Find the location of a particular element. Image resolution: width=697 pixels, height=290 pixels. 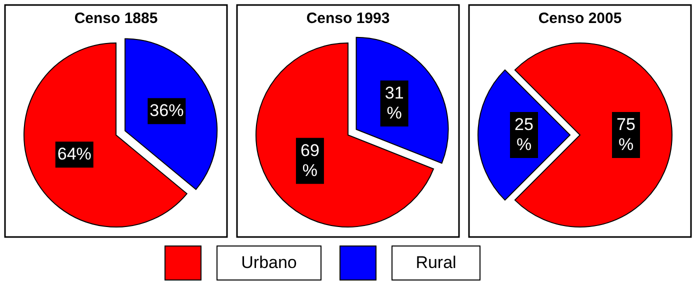

chart-title: Censo 1885 is located at coordinates (116, 18).